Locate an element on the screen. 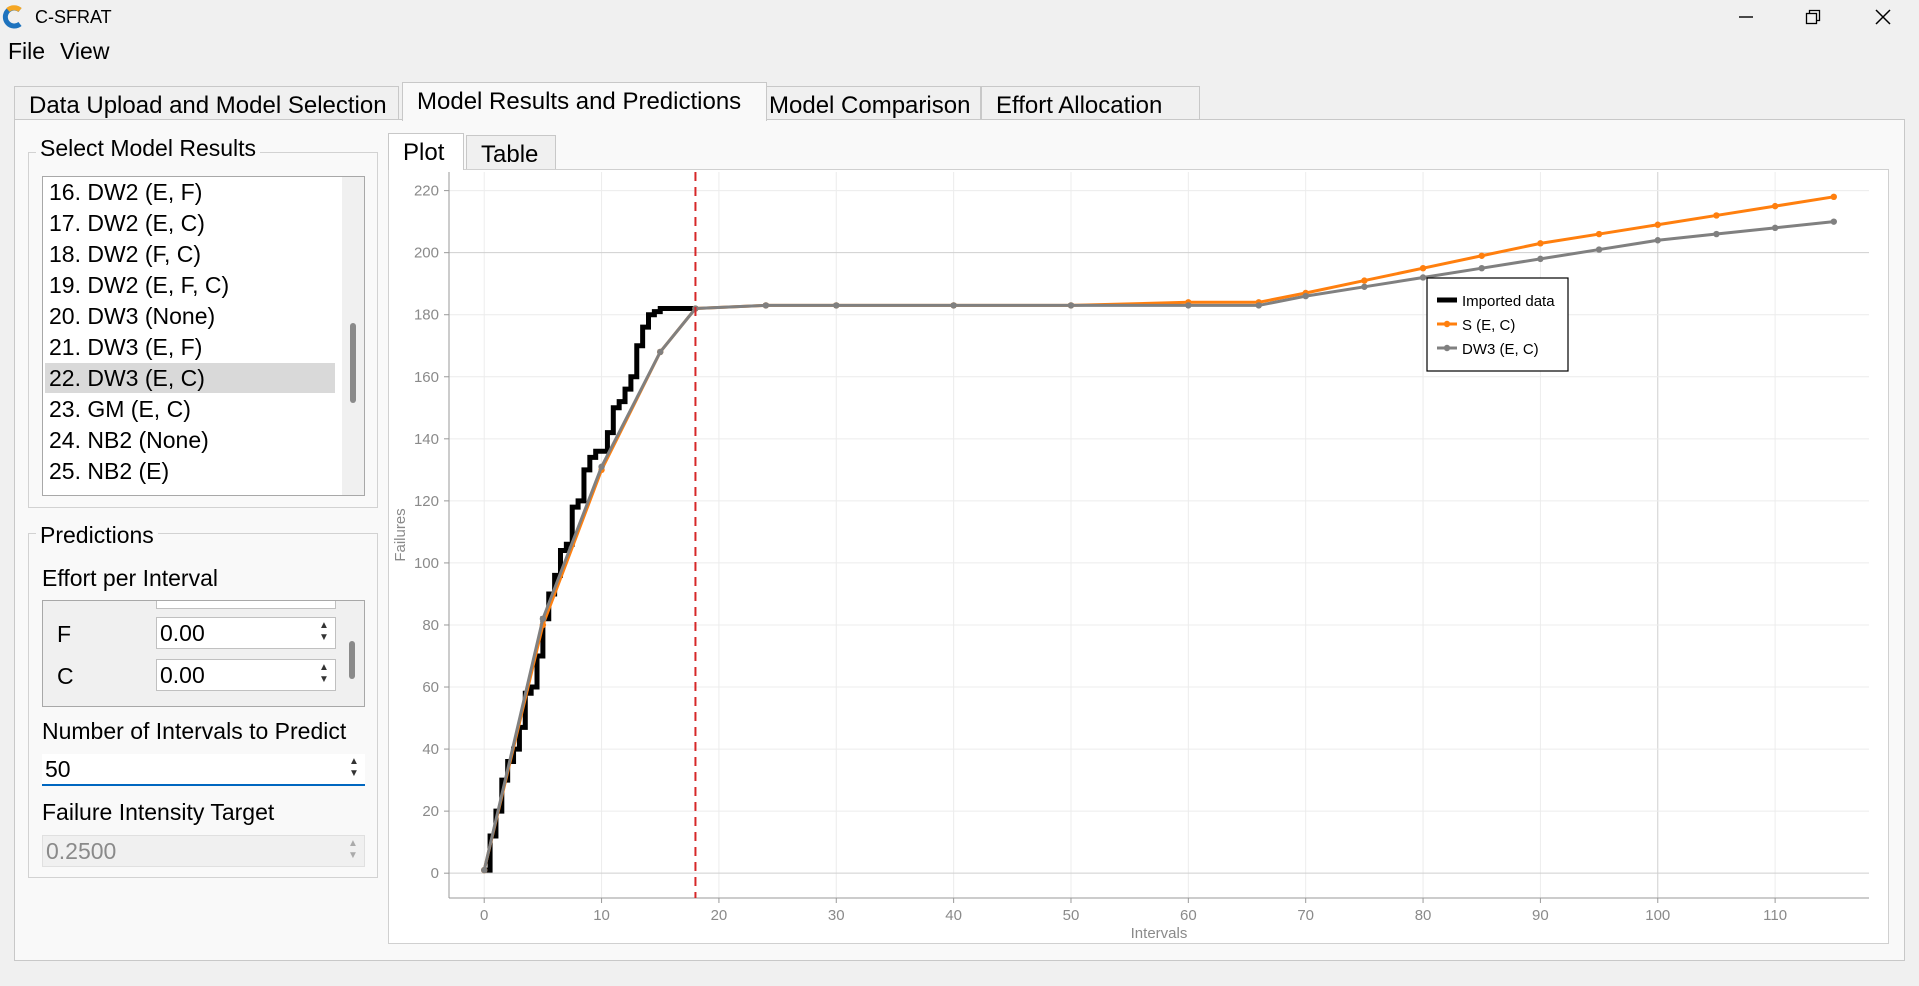 This screenshot has width=1919, height=986. effort-c-spinbox: 0.00 ▲ ▼ is located at coordinates (246, 675).